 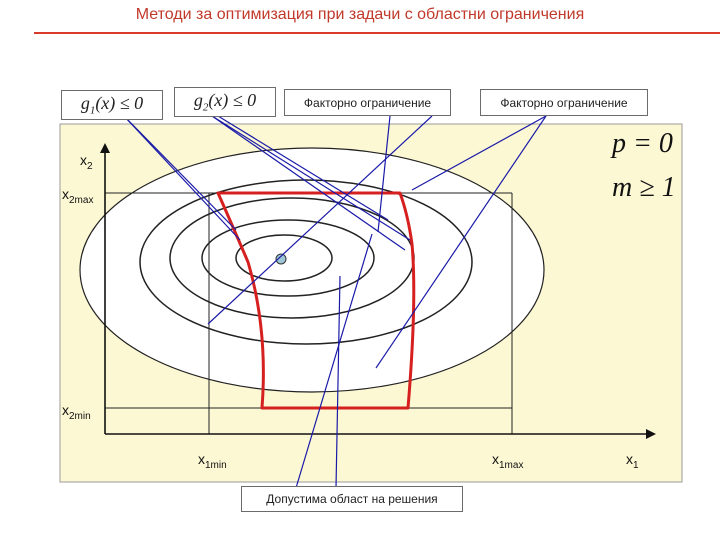 I want to click on pointer-g2-a, so click(x=308, y=183).